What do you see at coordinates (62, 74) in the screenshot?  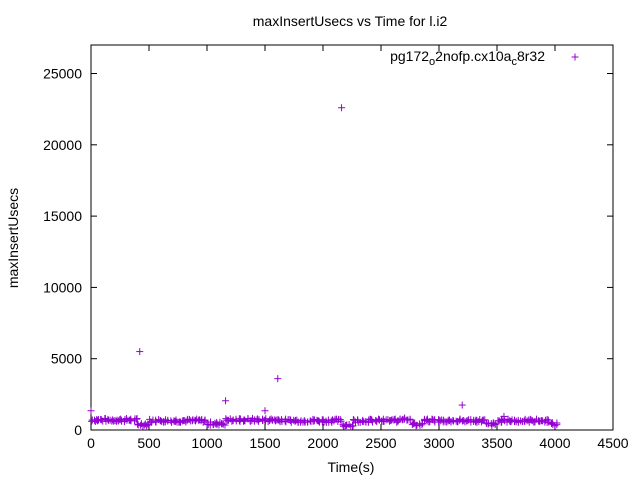 I see `y-tick-label: 25000` at bounding box center [62, 74].